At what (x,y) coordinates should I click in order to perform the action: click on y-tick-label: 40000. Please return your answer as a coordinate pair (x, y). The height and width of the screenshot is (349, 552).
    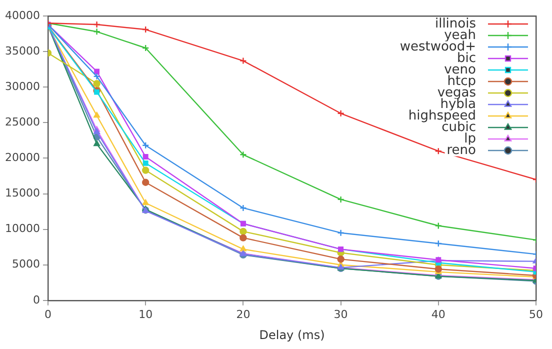
    Looking at the image, I should click on (22, 15).